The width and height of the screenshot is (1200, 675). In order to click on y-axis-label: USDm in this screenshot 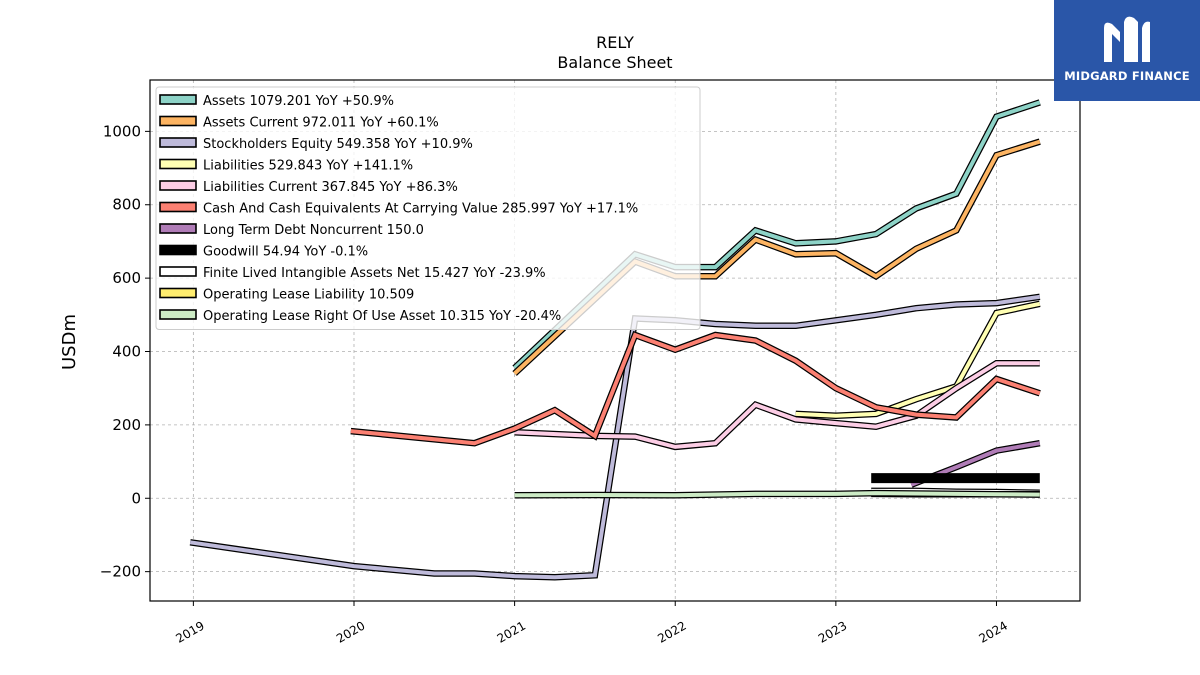, I will do `click(69, 342)`.